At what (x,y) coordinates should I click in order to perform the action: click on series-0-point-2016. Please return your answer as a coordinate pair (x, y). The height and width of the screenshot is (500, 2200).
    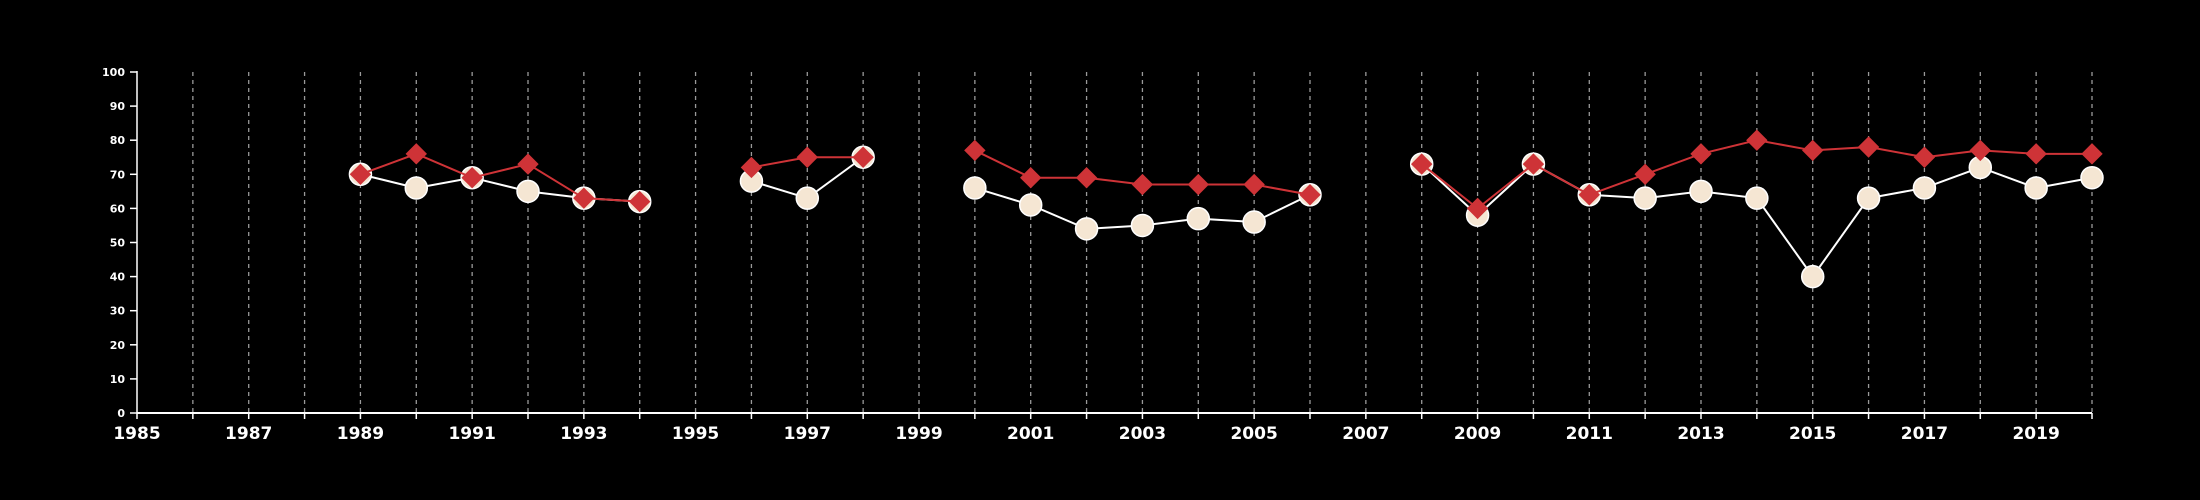
    Looking at the image, I should click on (1868, 147).